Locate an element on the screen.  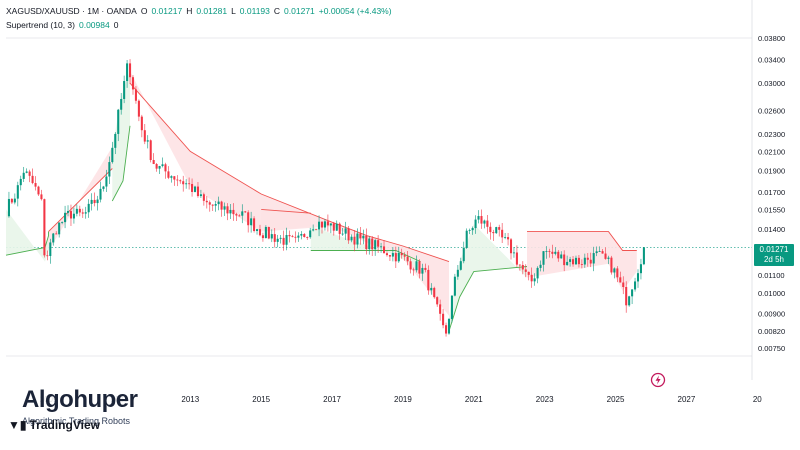
last-price-tag: 0.01271 2d 5h is located at coordinates (774, 255).